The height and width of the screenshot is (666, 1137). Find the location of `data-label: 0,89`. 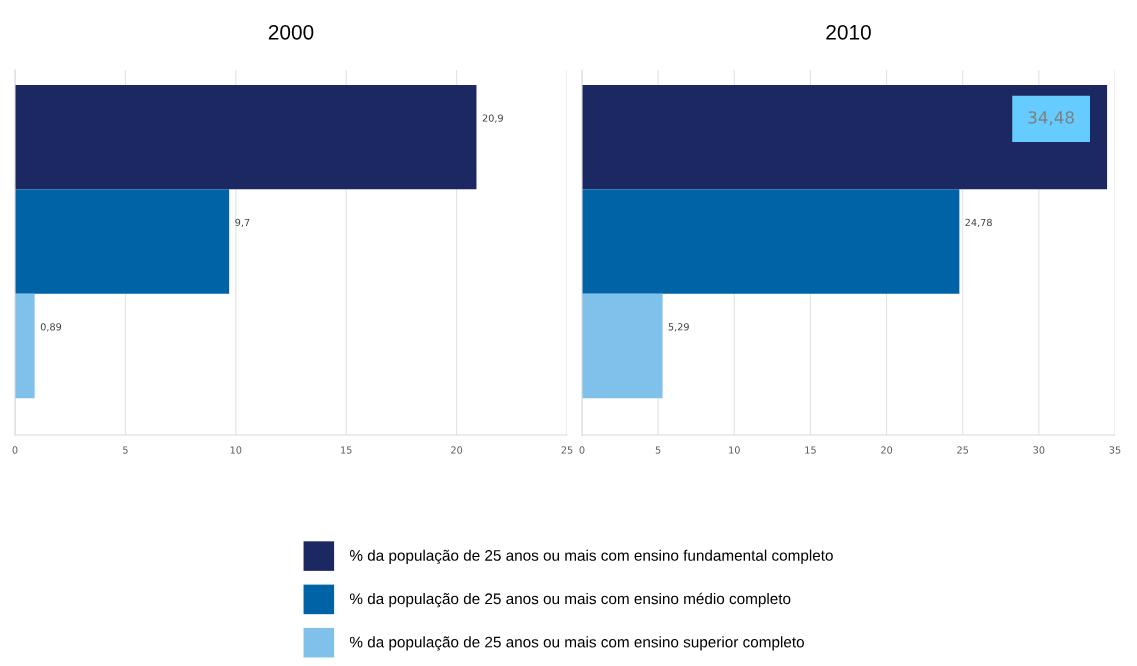

data-label: 0,89 is located at coordinates (51, 327).